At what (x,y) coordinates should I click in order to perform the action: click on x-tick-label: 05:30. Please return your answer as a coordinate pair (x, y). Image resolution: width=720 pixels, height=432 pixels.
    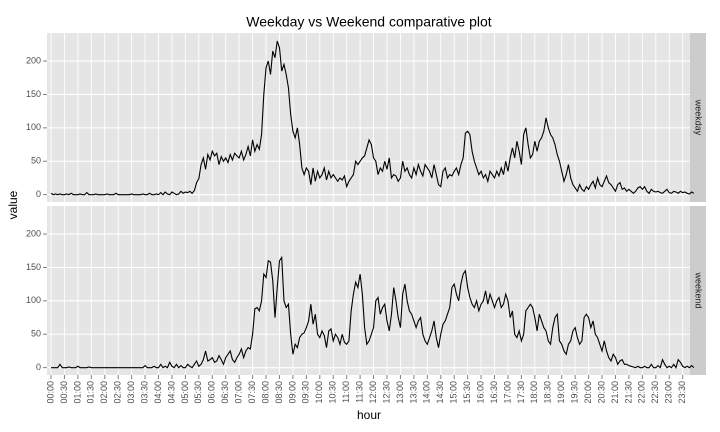
    Looking at the image, I should click on (198, 392).